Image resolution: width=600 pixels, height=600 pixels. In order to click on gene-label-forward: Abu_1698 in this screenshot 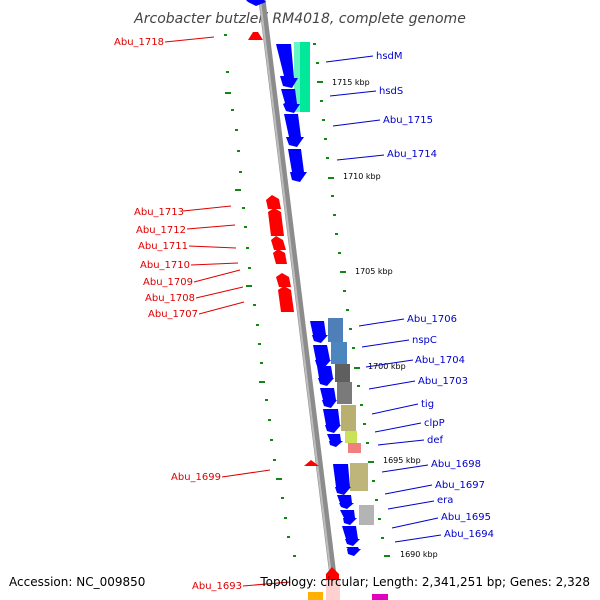, I will do `click(456, 464)`.